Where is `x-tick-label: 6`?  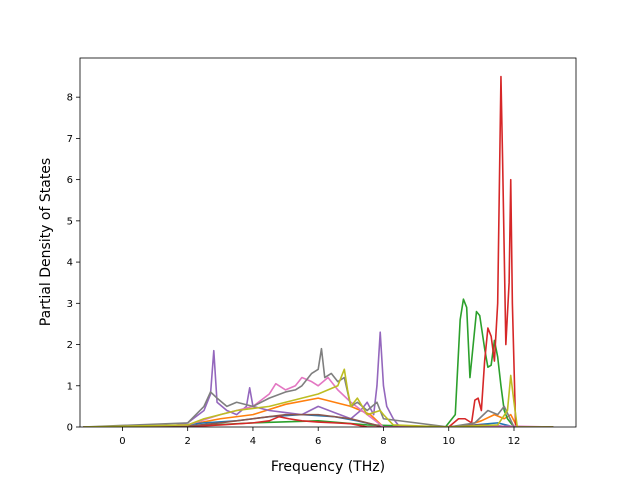
x-tick-label: 6 is located at coordinates (318, 441).